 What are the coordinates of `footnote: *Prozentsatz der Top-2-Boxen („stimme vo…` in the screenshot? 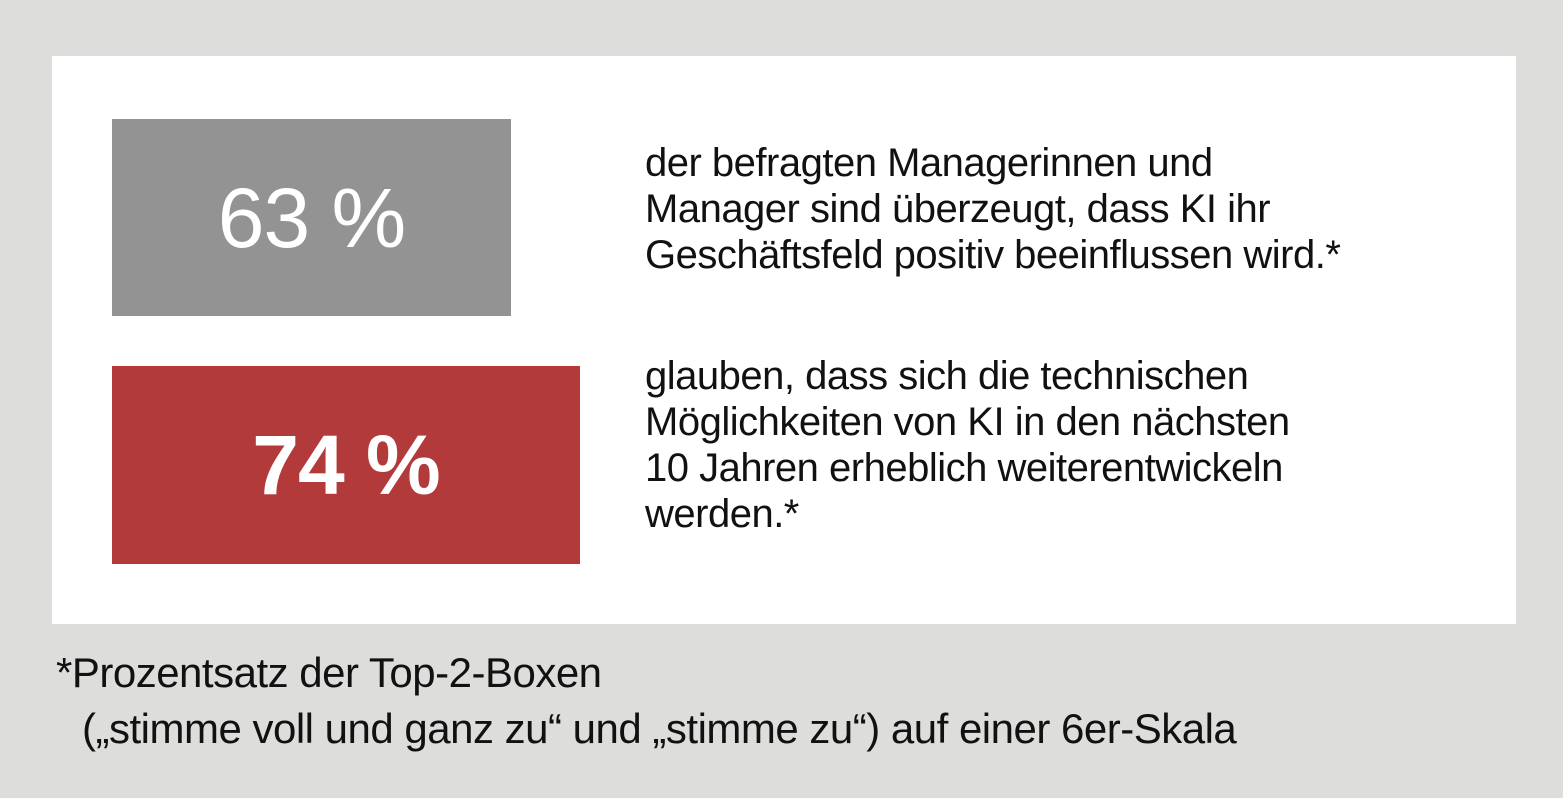 It's located at (646, 701).